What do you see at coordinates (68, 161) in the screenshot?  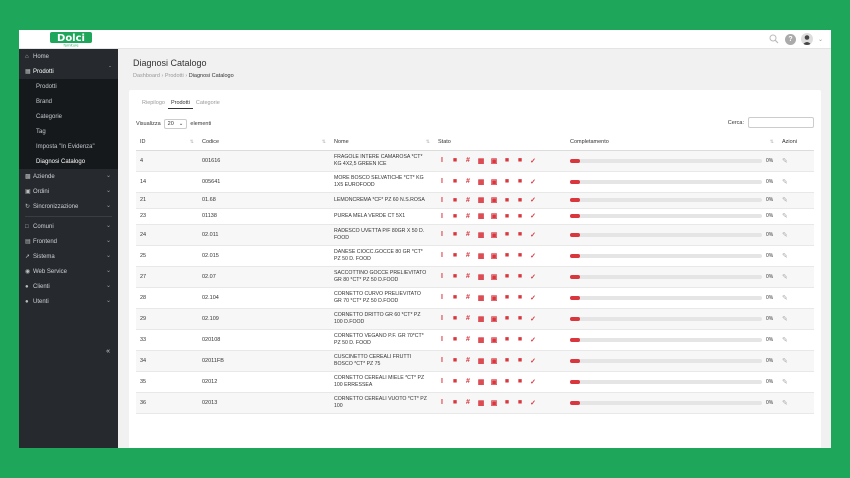 I see `sidebar-subitem-diagnosi-catalogo: Diagnosi Catalogo` at bounding box center [68, 161].